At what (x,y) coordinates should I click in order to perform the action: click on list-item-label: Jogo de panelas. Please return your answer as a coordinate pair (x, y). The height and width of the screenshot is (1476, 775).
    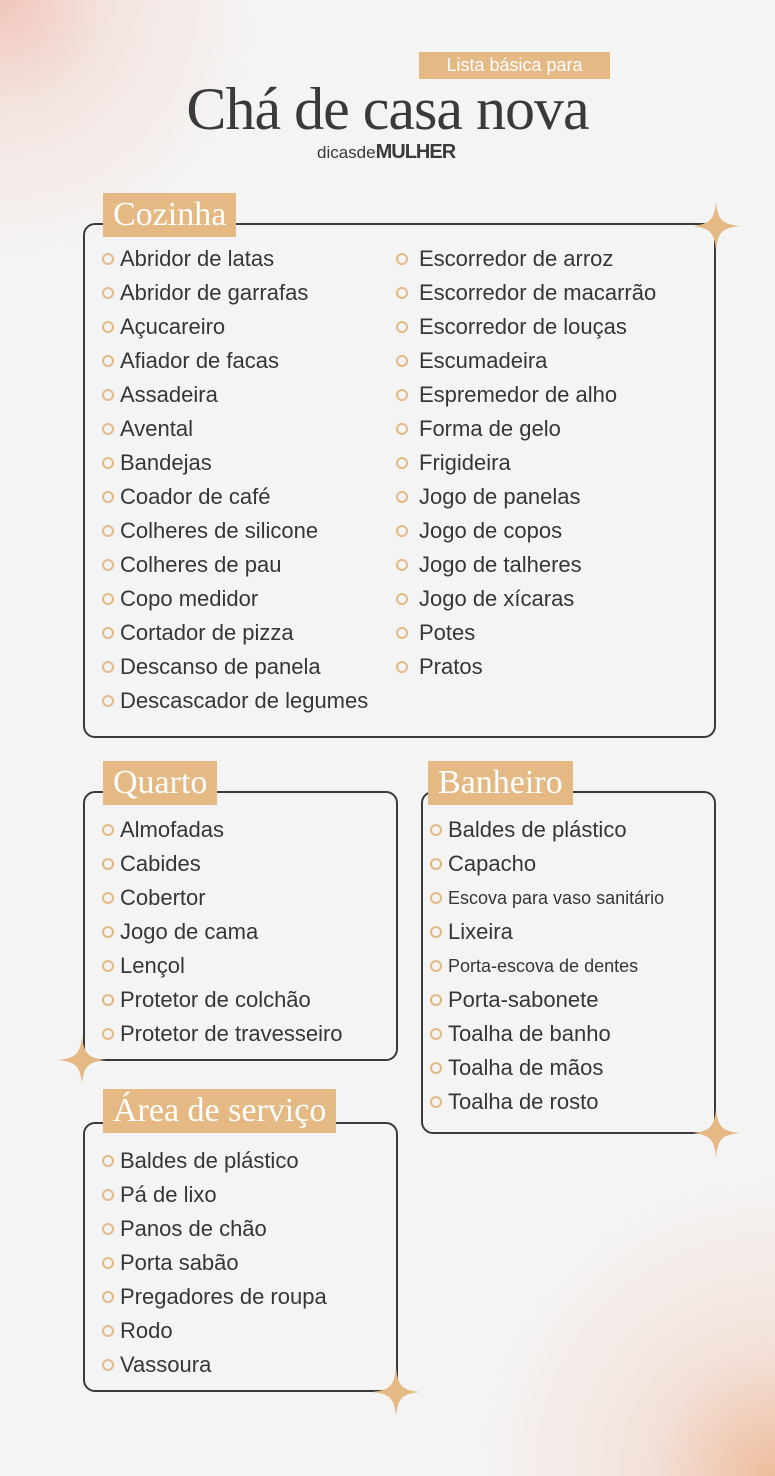
    Looking at the image, I should click on (500, 496).